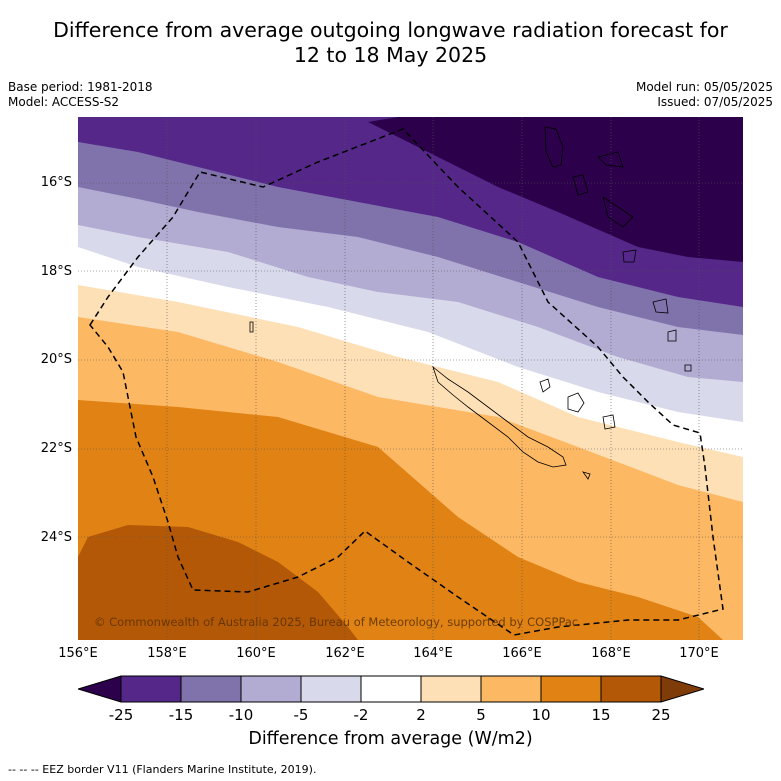  I want to click on base-period: Base period: 1981-2018, so click(80, 87).